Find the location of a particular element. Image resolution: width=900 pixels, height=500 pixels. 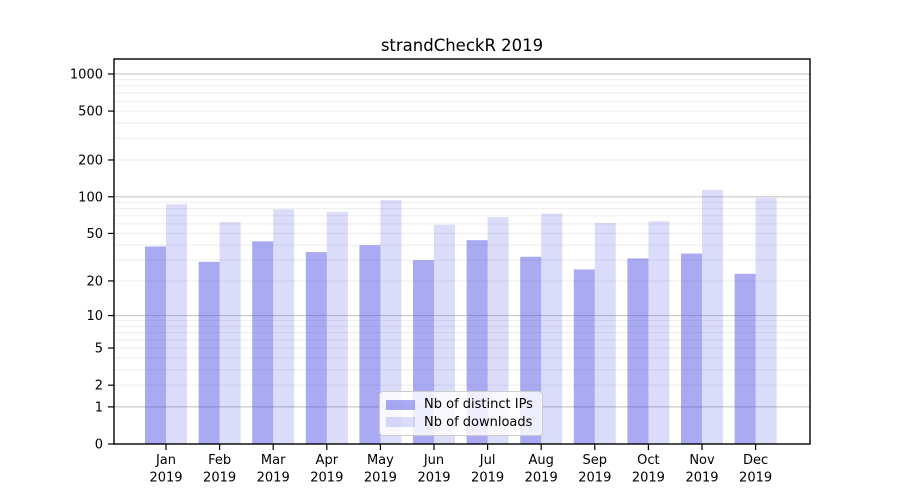

y-tick-label: 1000 is located at coordinates (86, 75).